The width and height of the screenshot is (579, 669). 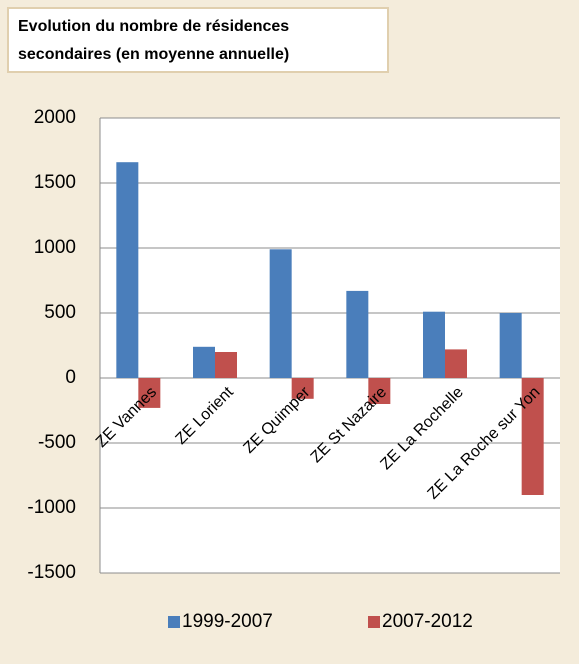 I want to click on chart-title: Evolution du nombre de résidences, so click(x=153, y=26).